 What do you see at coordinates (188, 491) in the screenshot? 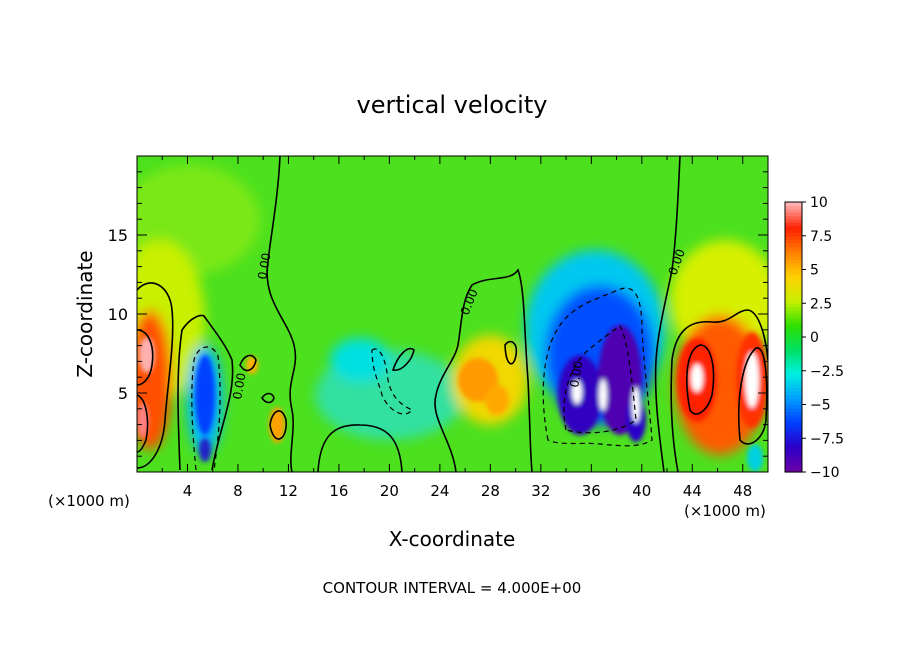
I see `x-tick-label: 4` at bounding box center [188, 491].